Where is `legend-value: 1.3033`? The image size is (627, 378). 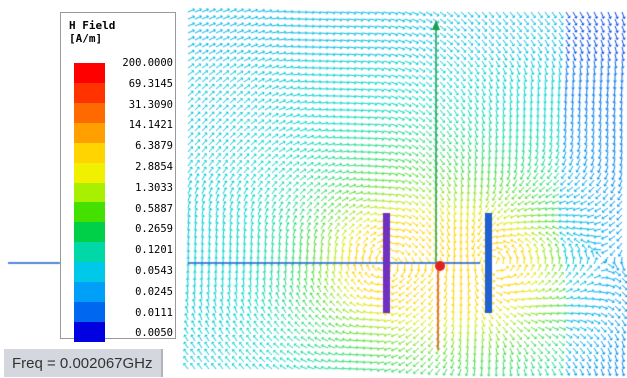
legend-value: 1.3033 is located at coordinates (154, 187).